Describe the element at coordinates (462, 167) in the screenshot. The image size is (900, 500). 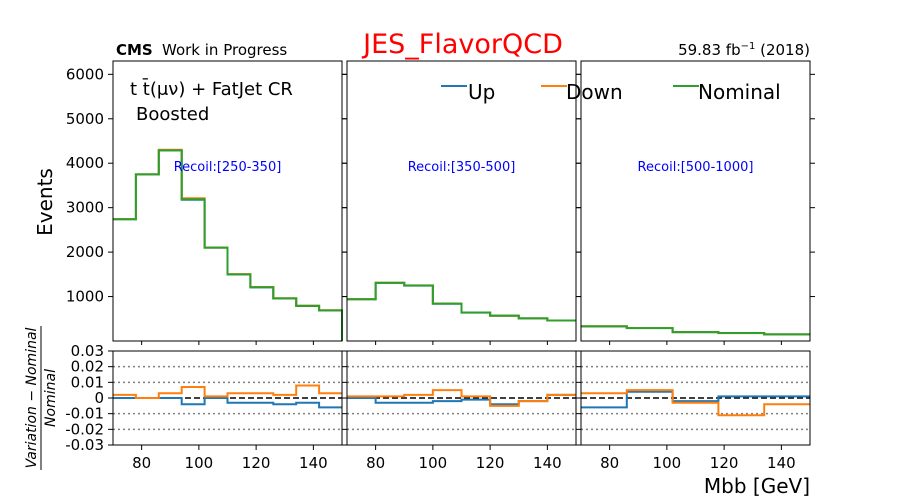
I see `recoil-label: Recoil:[350-500]` at that location.